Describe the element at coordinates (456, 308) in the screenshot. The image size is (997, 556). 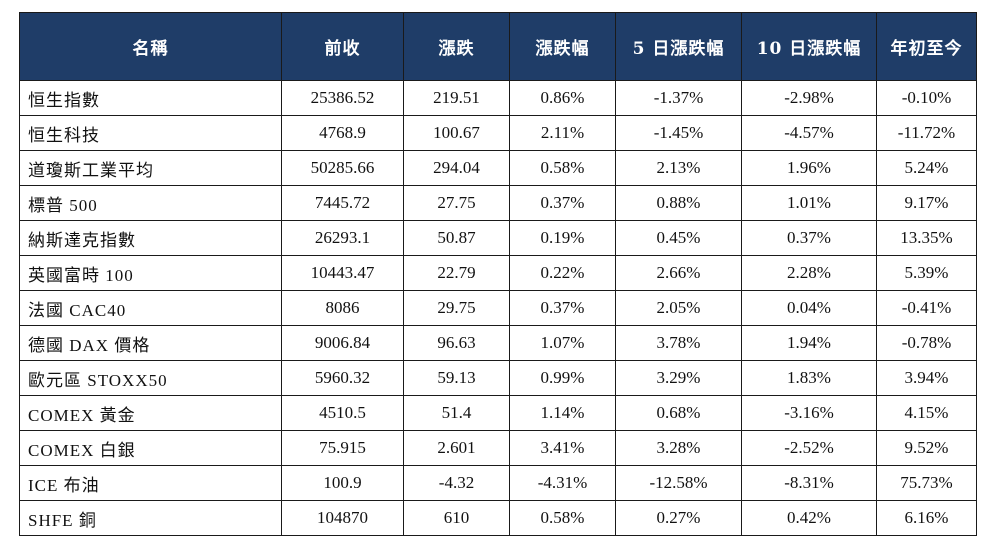
I see `cell-change: 29.75` at that location.